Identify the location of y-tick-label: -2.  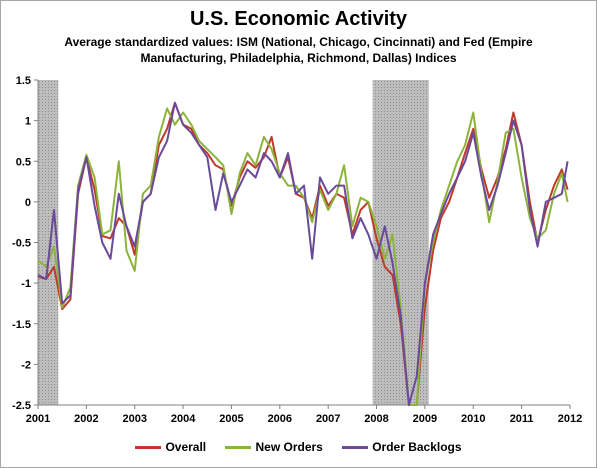
(26, 365).